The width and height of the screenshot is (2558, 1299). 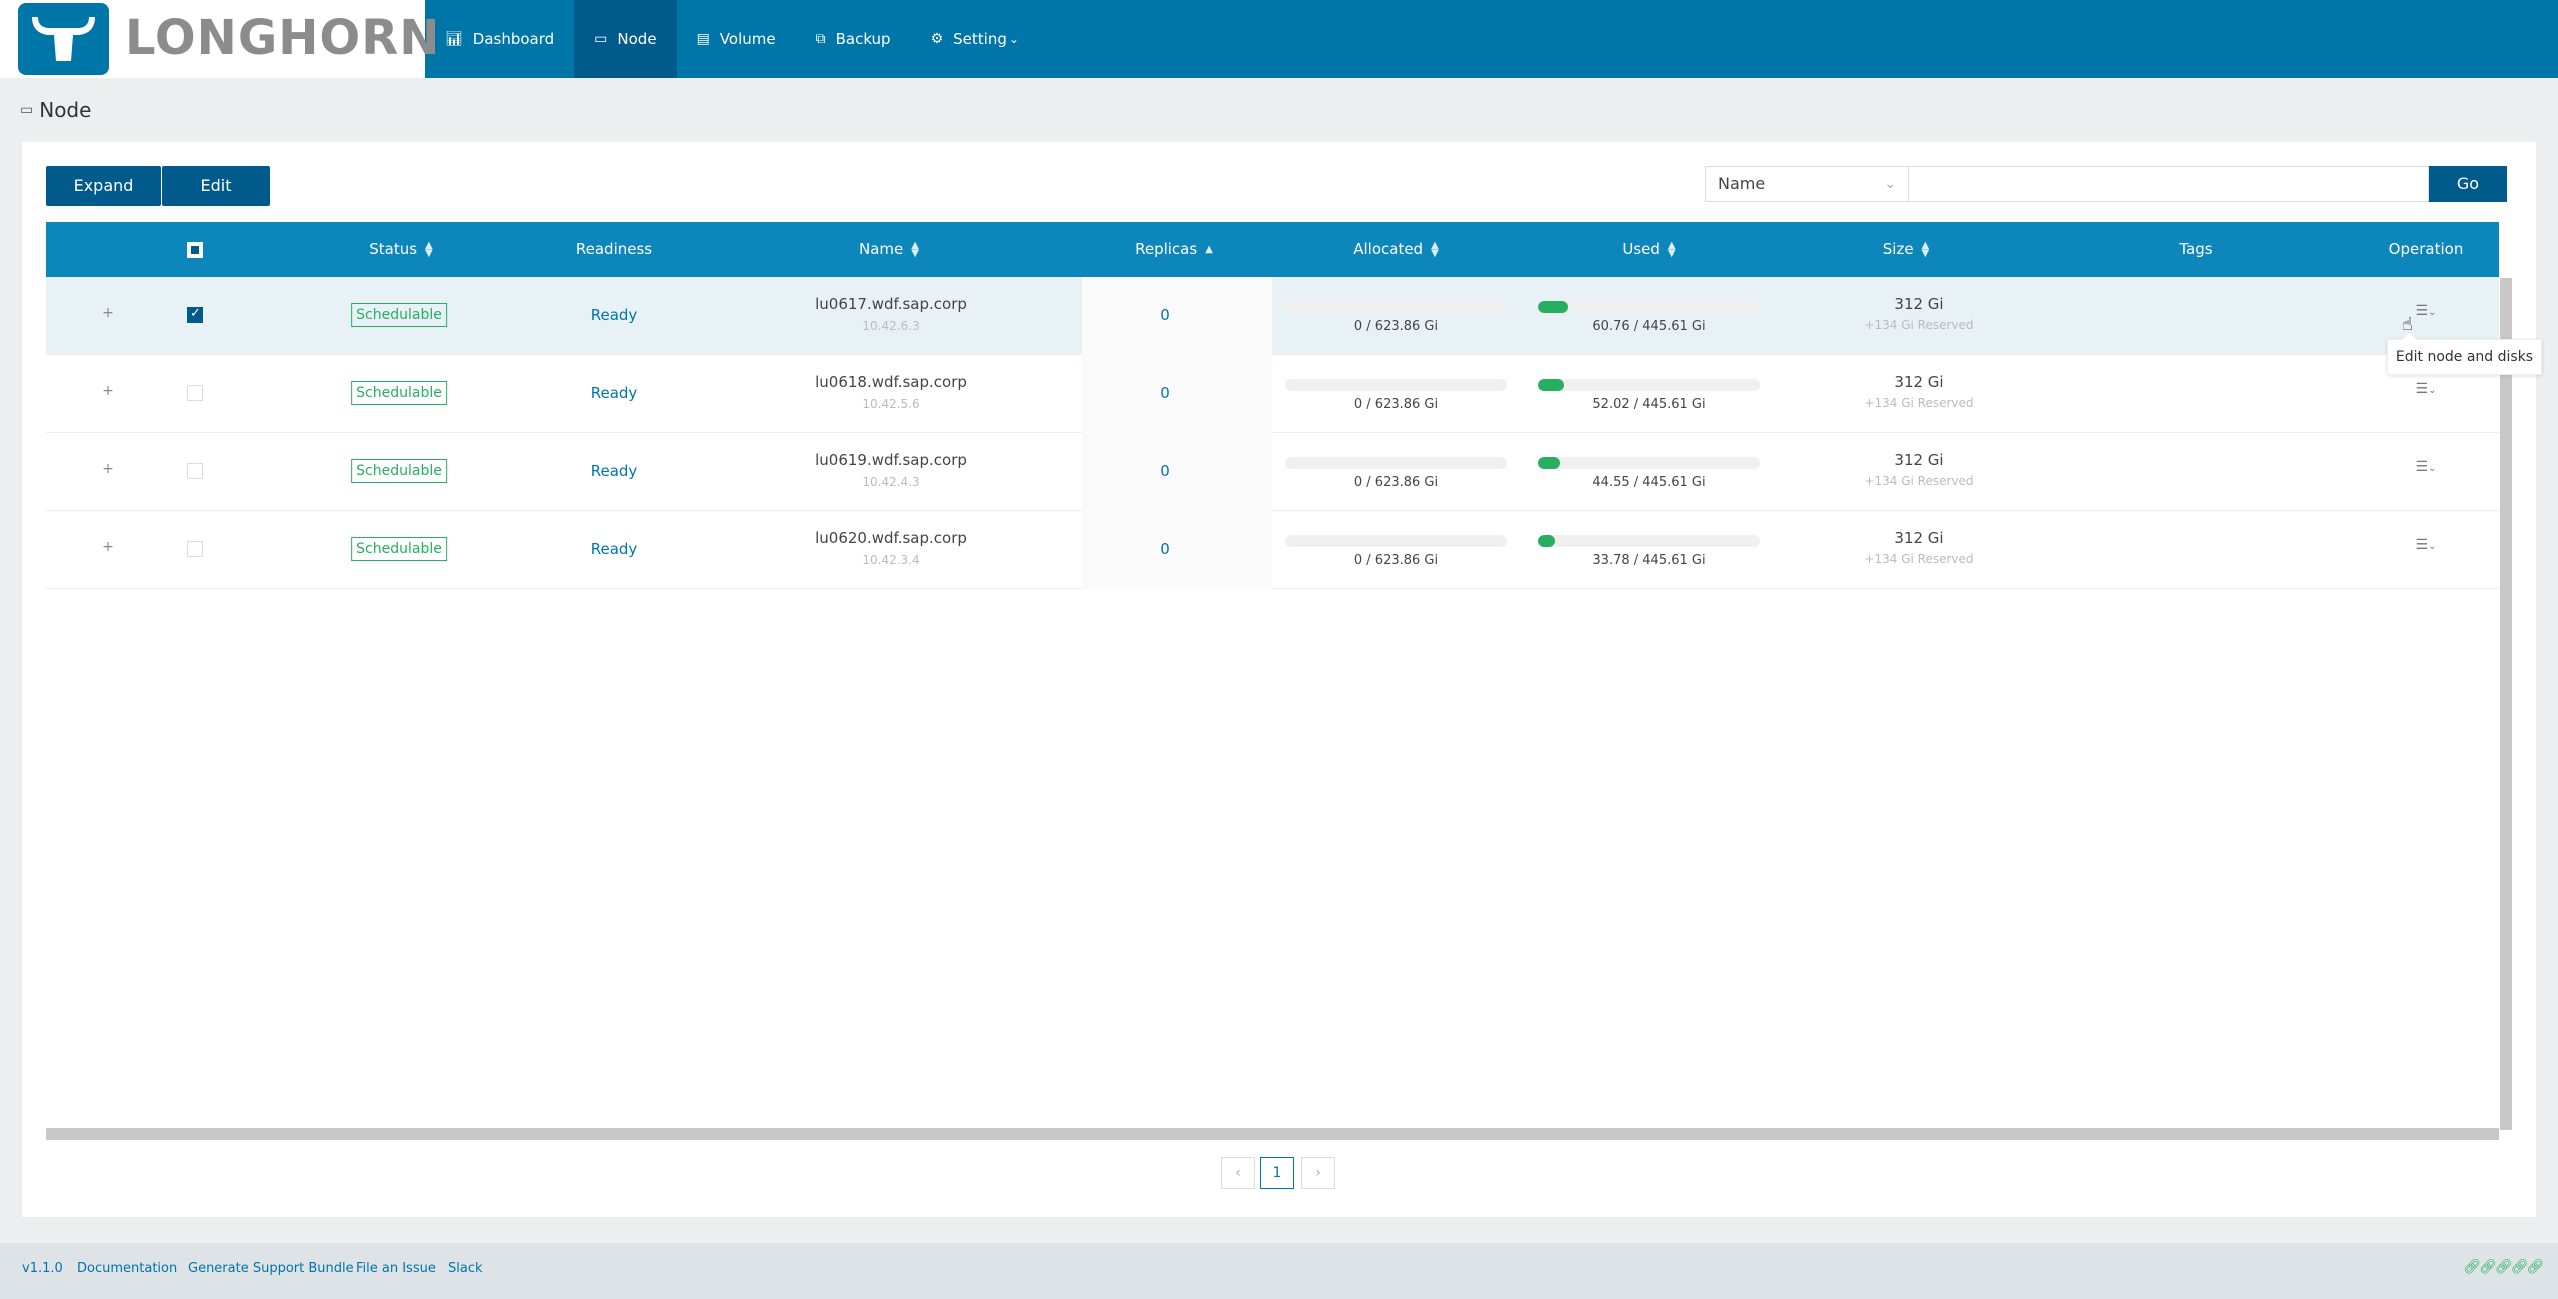 What do you see at coordinates (396, 1268) in the screenshot?
I see `file-issue-link: File an Issue` at bounding box center [396, 1268].